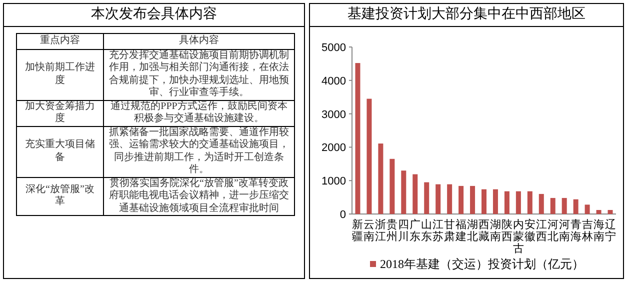  I want to click on text: 抓紧储备一批国家战略需要、通道作用较强、运输需求较大的交通基础设施项目，同步推进前期工作，为适时开工创造条件。, so click(199, 151).